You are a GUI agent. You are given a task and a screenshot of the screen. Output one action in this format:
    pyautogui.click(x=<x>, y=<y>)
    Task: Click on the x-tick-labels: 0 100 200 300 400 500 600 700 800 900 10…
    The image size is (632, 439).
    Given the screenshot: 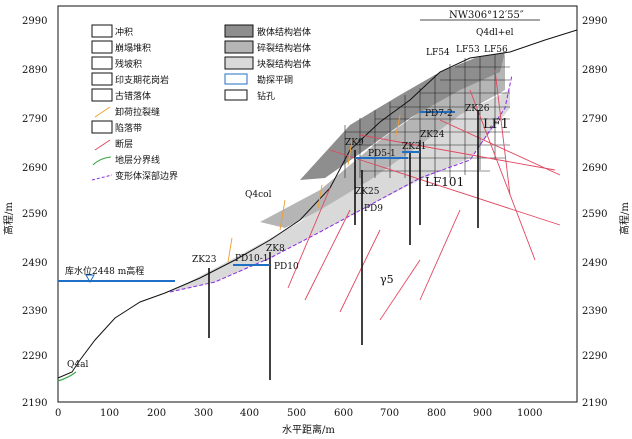 What is the action you would take?
    pyautogui.click(x=298, y=413)
    